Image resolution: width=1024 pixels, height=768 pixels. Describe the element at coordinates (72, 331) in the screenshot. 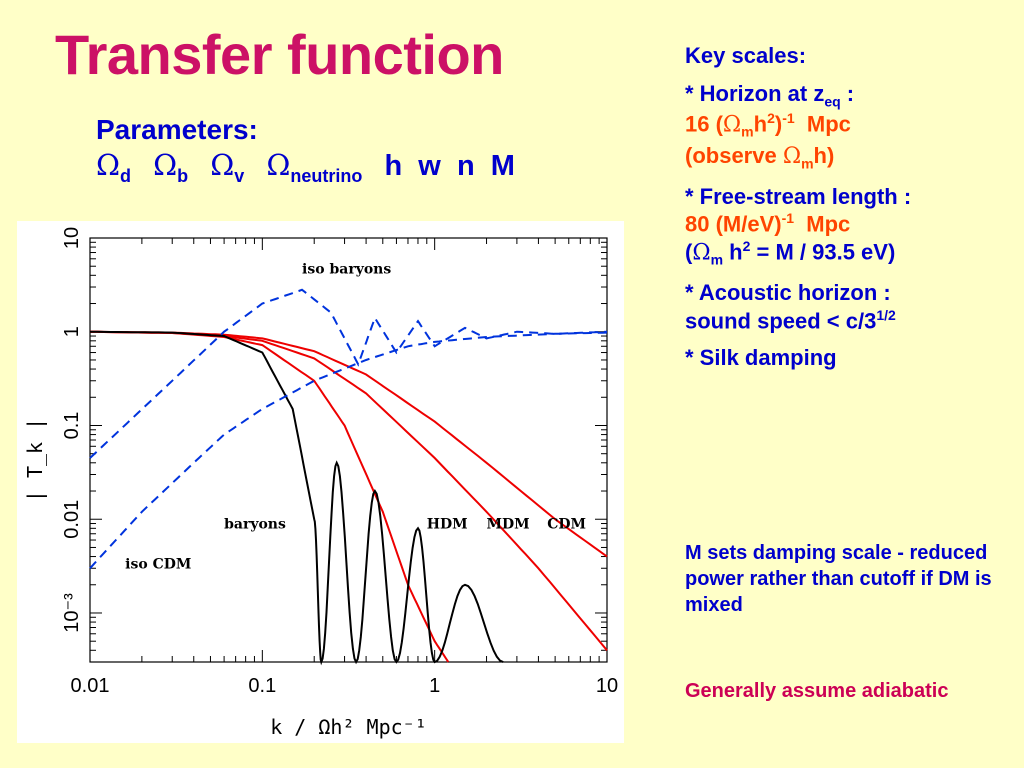

I see `y-tick-label: 1` at that location.